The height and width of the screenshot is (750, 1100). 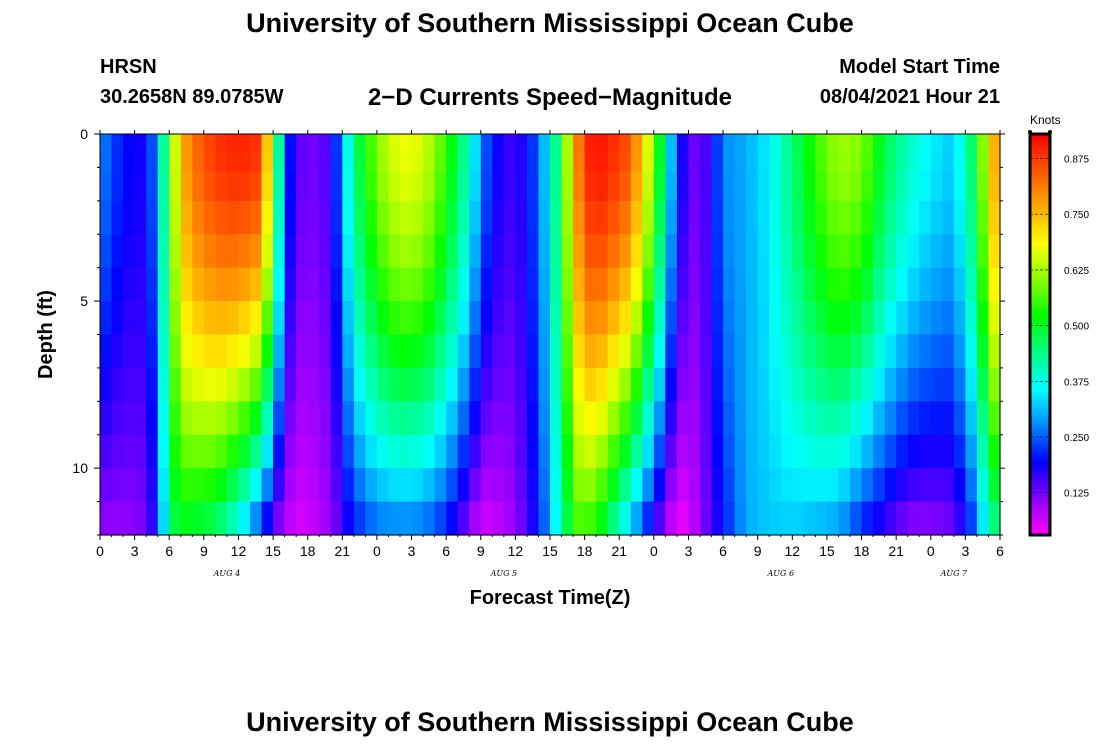 What do you see at coordinates (192, 97) in the screenshot?
I see `station-coordinates: 30.2658N 89.0785W` at bounding box center [192, 97].